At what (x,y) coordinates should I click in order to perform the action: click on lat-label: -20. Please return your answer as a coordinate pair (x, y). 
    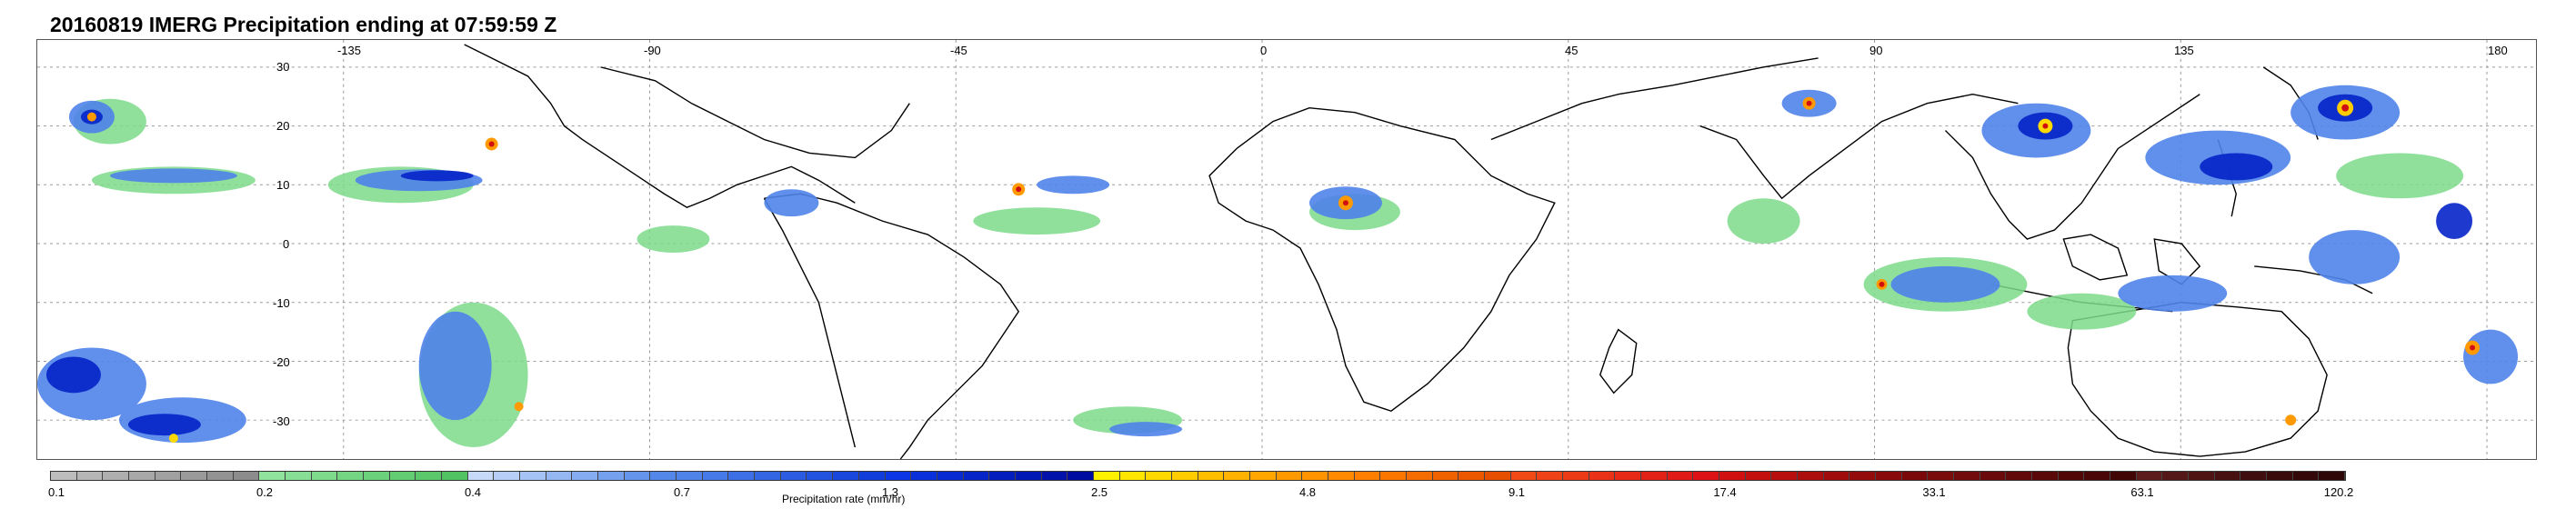
    Looking at the image, I should click on (281, 362).